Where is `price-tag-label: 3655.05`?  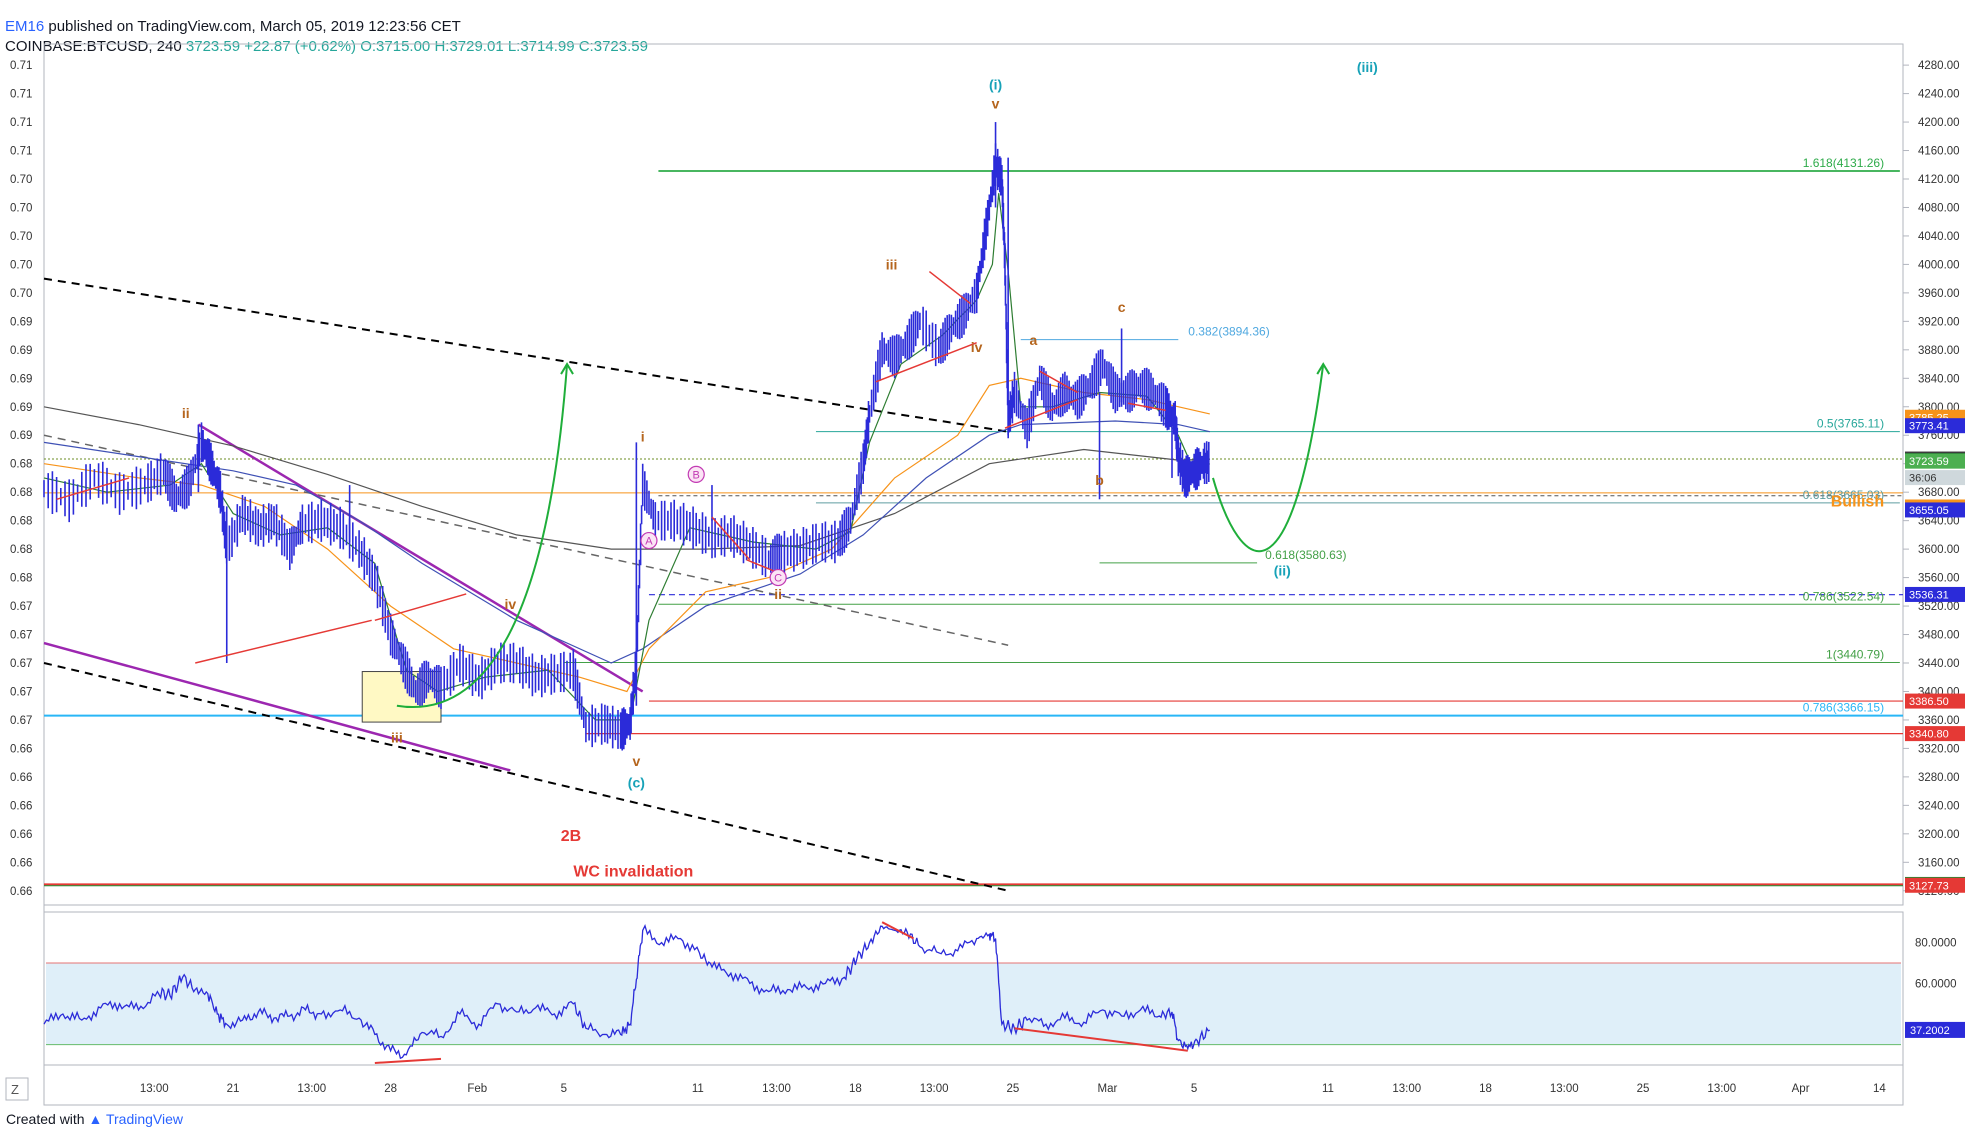 price-tag-label: 3655.05 is located at coordinates (1929, 511).